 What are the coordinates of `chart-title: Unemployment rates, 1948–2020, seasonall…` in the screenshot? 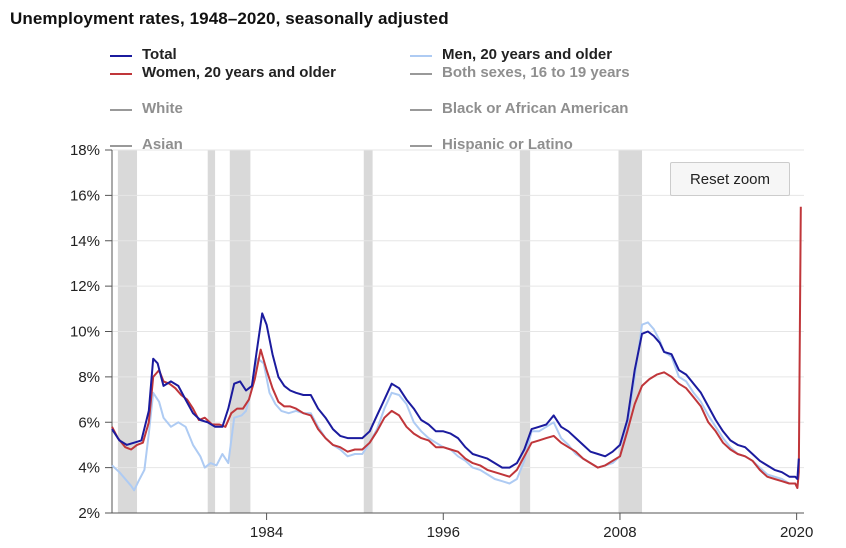 It's located at (229, 18).